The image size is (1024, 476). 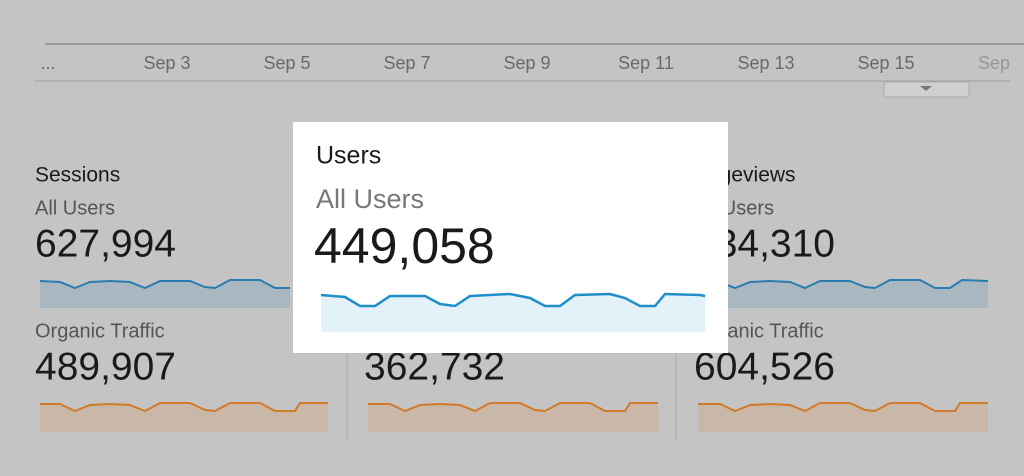 I want to click on date-label: Sep 5, so click(x=286, y=63).